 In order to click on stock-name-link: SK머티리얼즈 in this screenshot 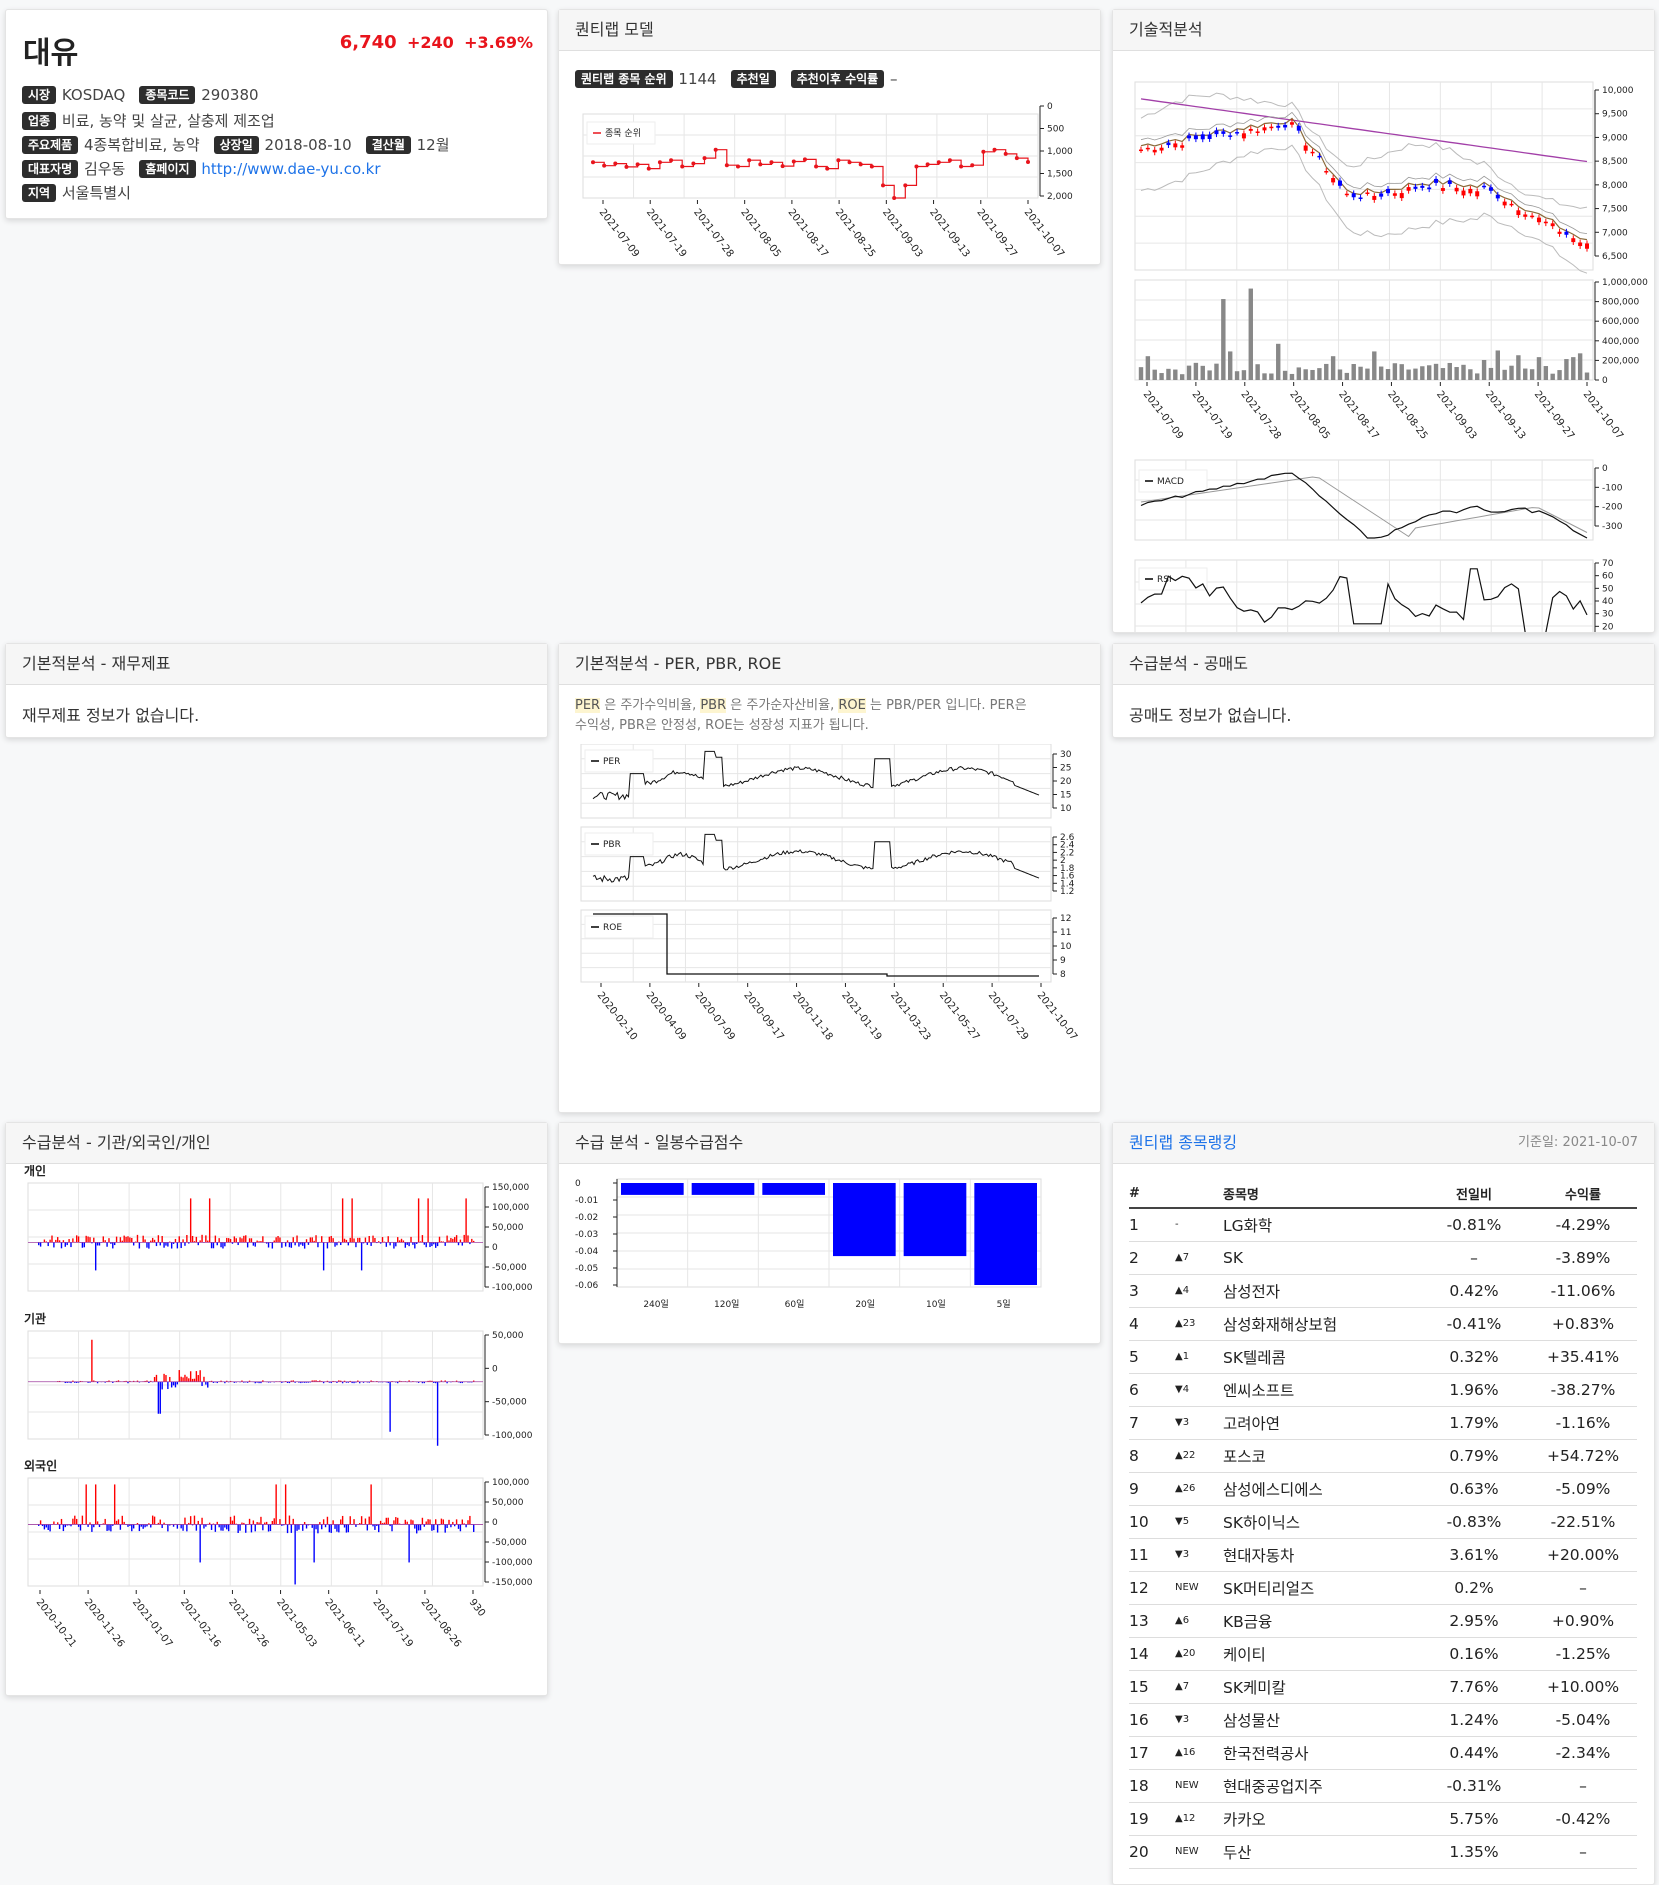, I will do `click(1321, 1588)`.